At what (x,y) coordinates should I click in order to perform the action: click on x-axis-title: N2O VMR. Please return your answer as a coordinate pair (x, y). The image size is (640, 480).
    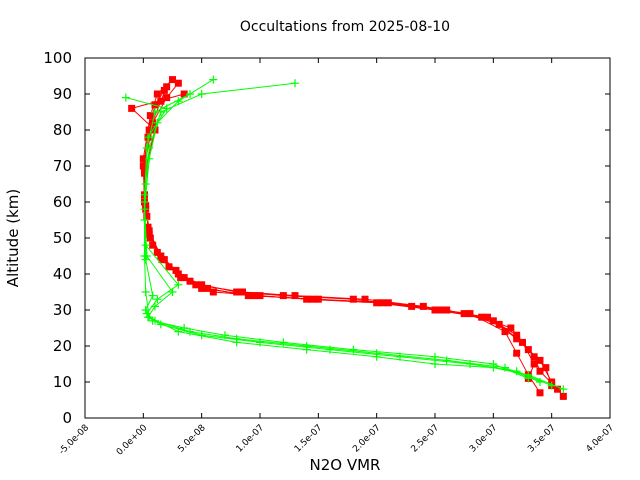
    Looking at the image, I should click on (345, 465).